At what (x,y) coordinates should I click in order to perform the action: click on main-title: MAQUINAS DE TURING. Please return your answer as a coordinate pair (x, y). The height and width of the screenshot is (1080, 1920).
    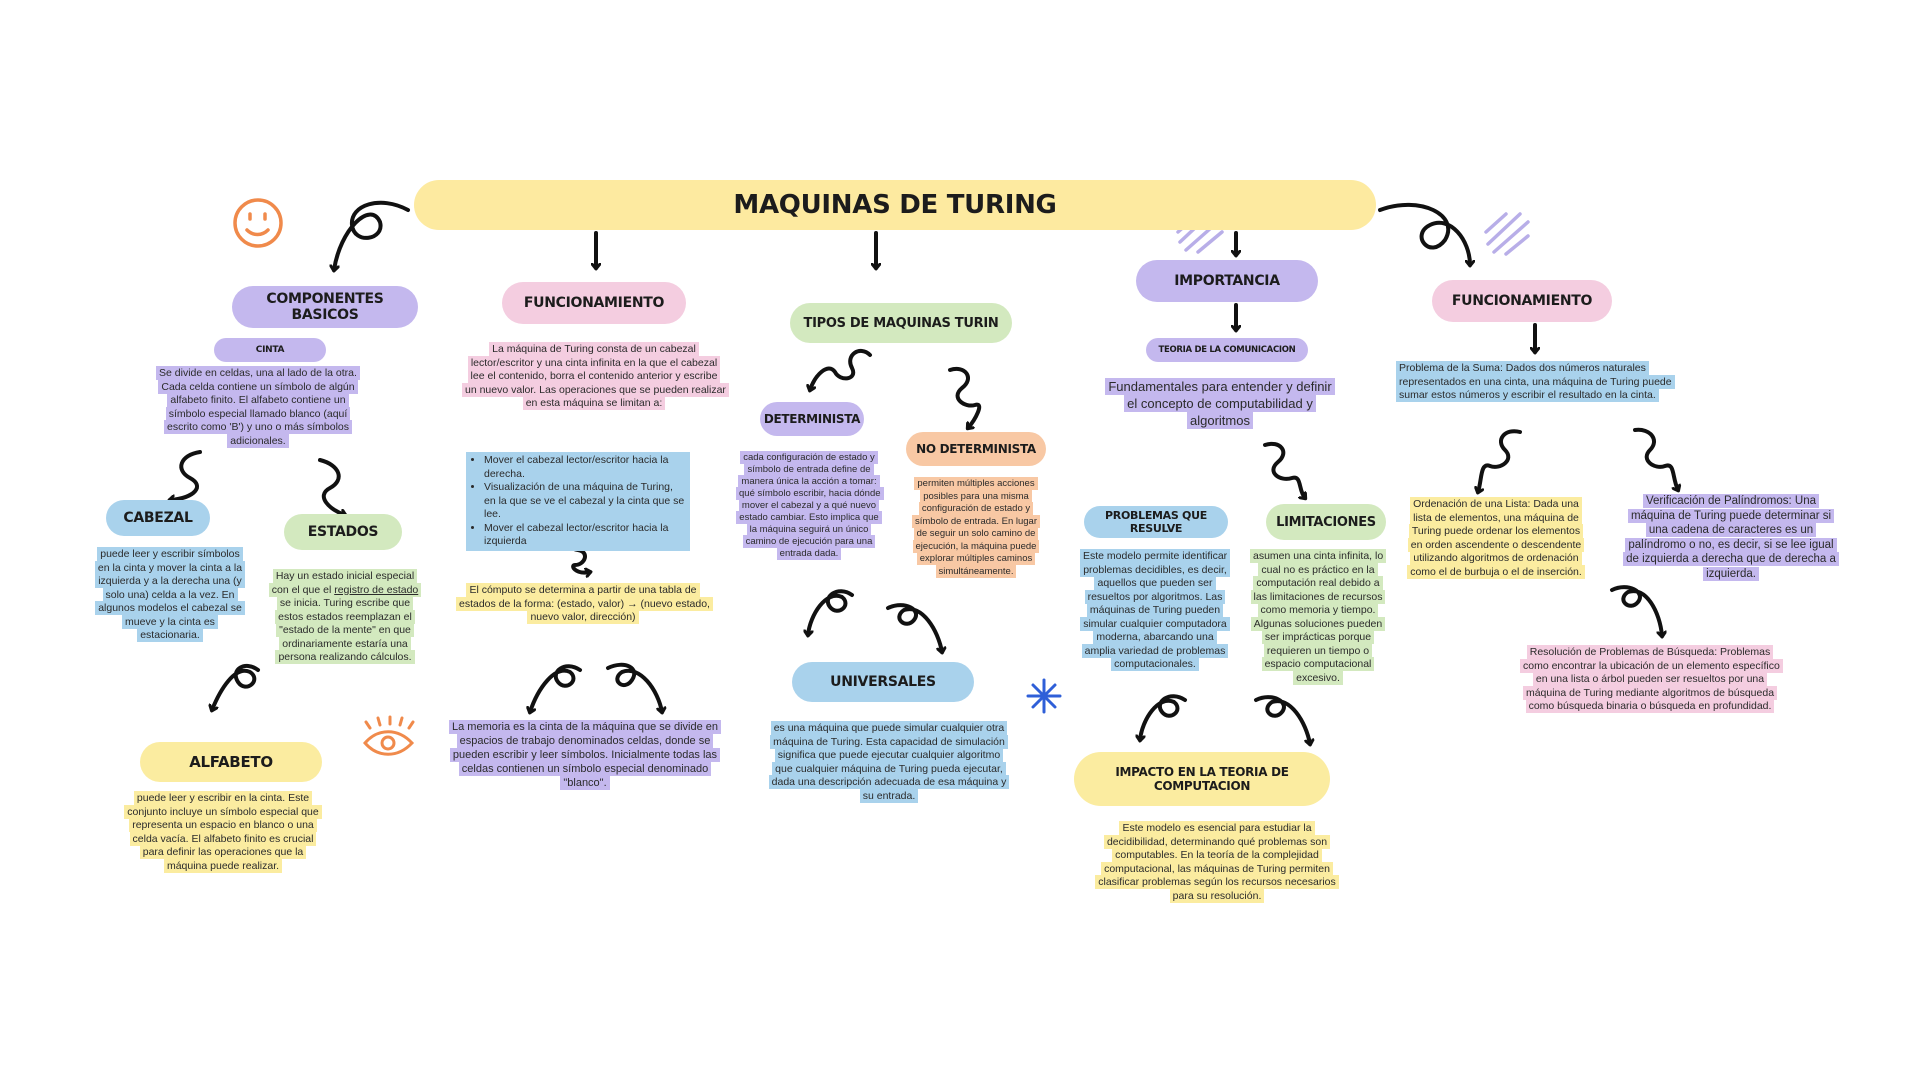
    Looking at the image, I should click on (895, 205).